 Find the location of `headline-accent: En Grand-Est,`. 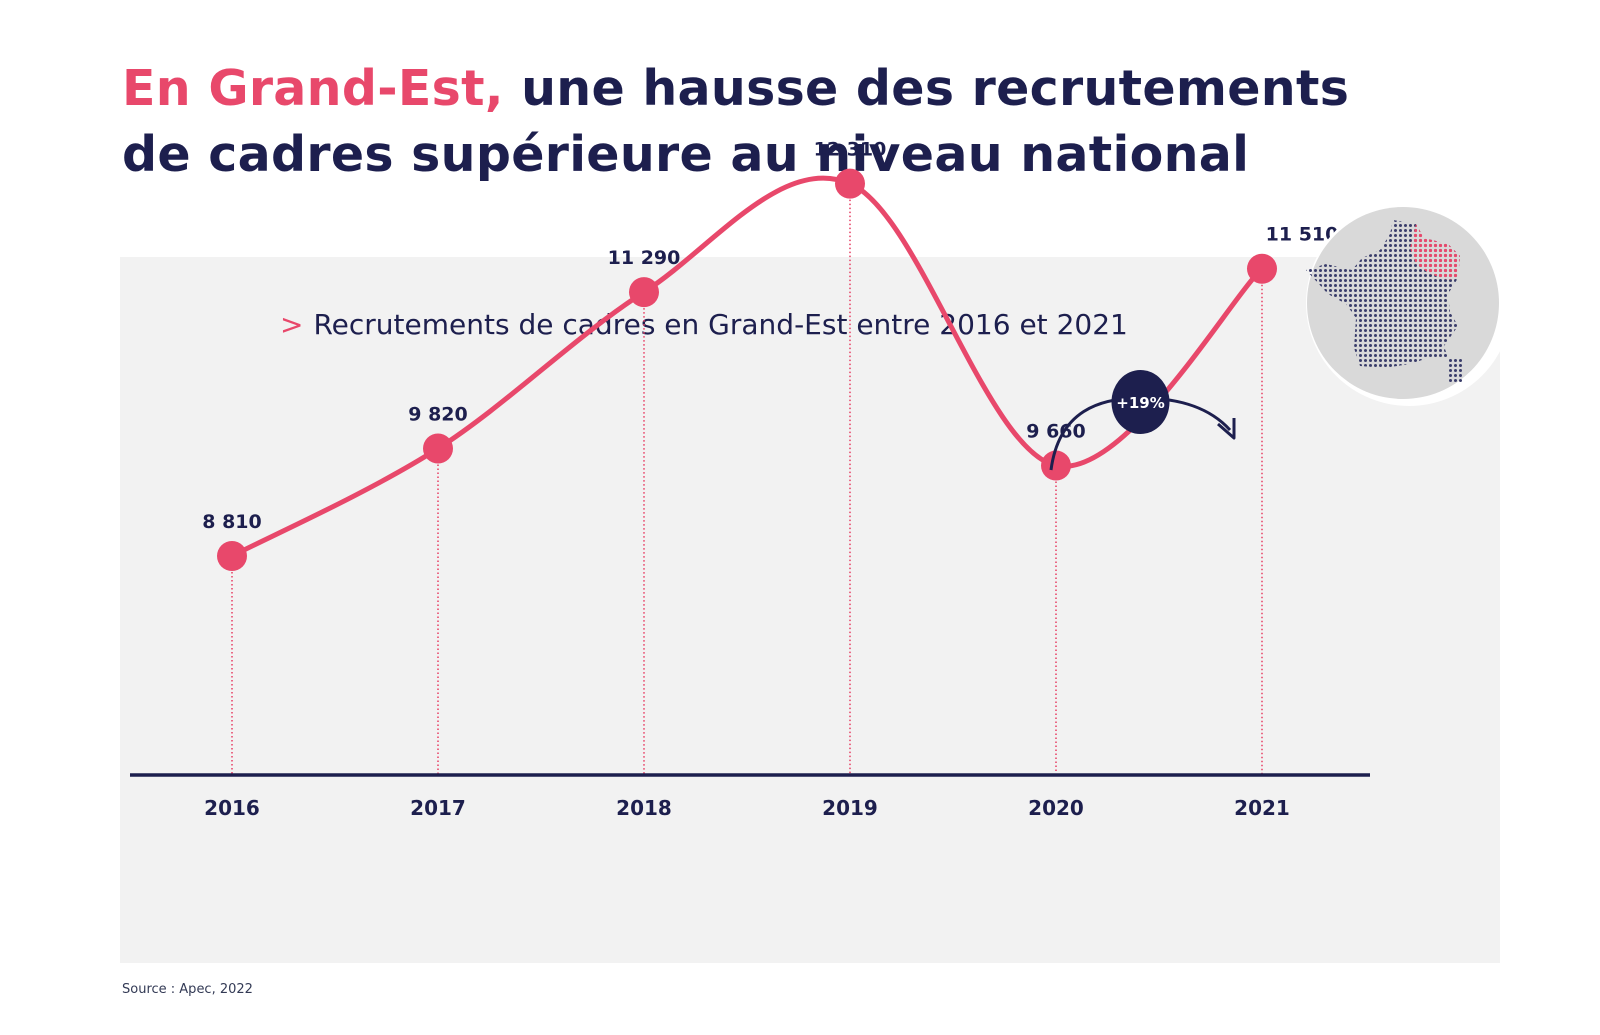

headline-accent: En Grand-Est, is located at coordinates (313, 88).